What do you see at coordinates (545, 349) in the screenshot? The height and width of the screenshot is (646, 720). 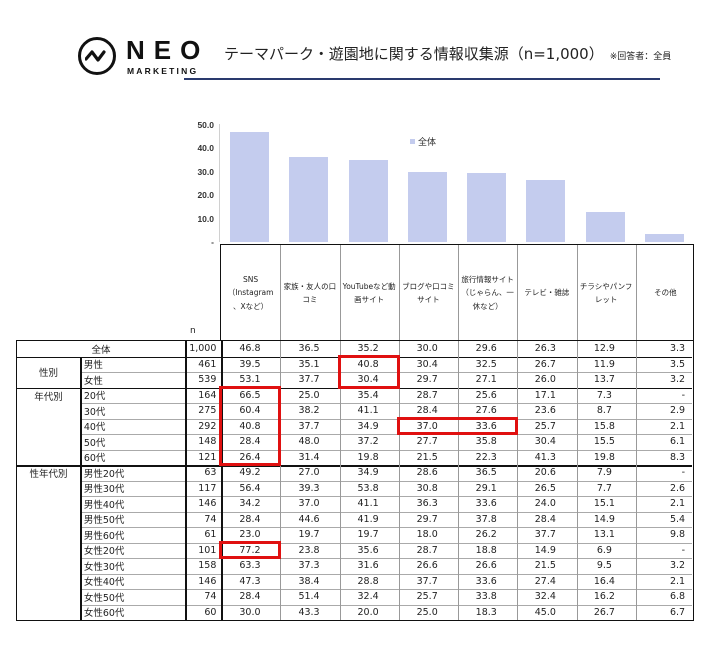 I see `value-cell: 26.3` at bounding box center [545, 349].